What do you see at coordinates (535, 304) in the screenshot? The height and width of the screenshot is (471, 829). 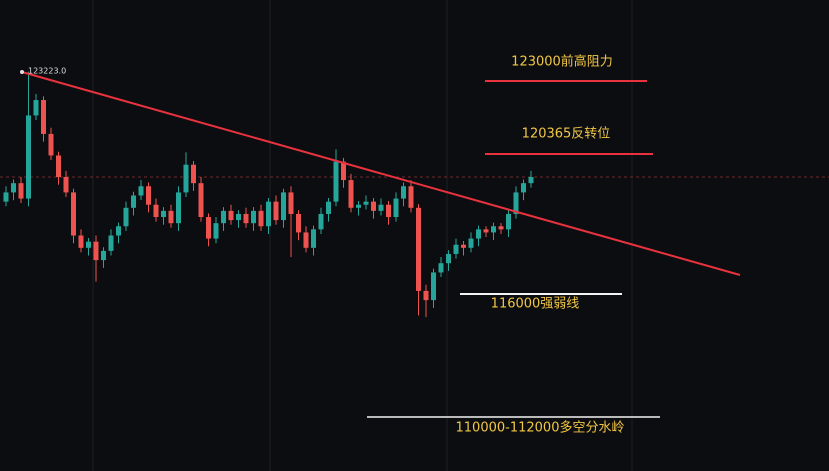 I see `strength-label: 116000强弱线` at bounding box center [535, 304].